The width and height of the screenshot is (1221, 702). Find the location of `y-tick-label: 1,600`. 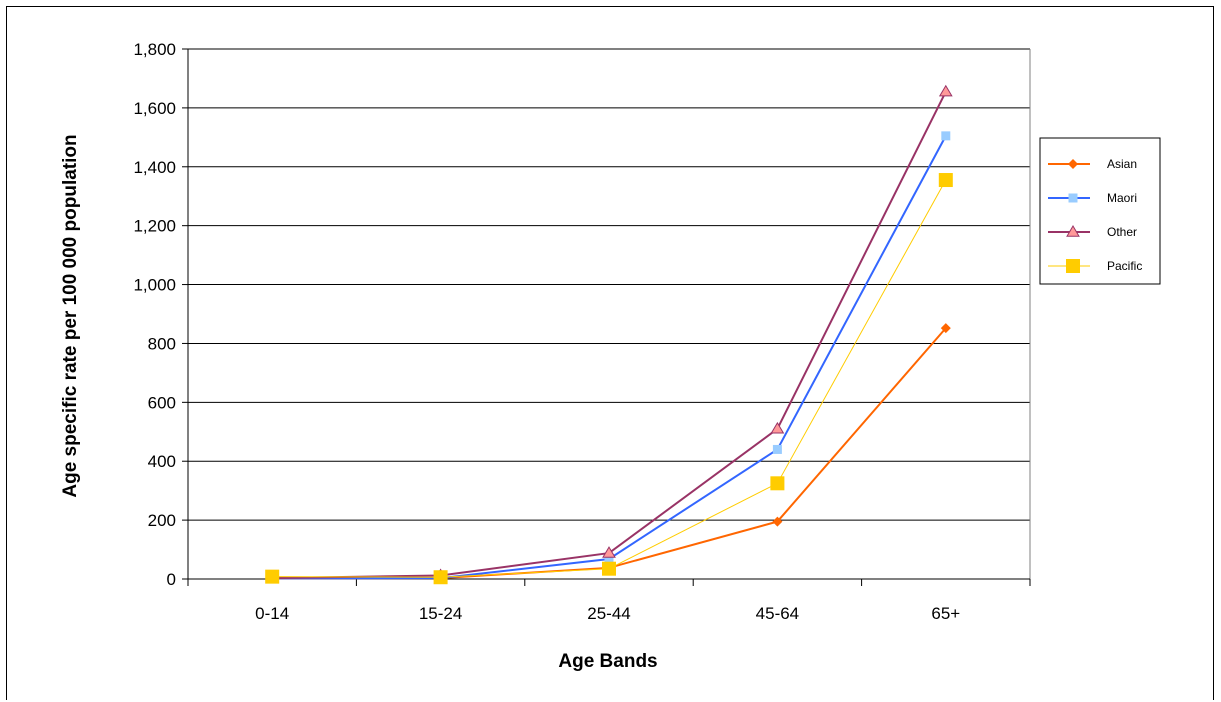

y-tick-label: 1,600 is located at coordinates (154, 108).